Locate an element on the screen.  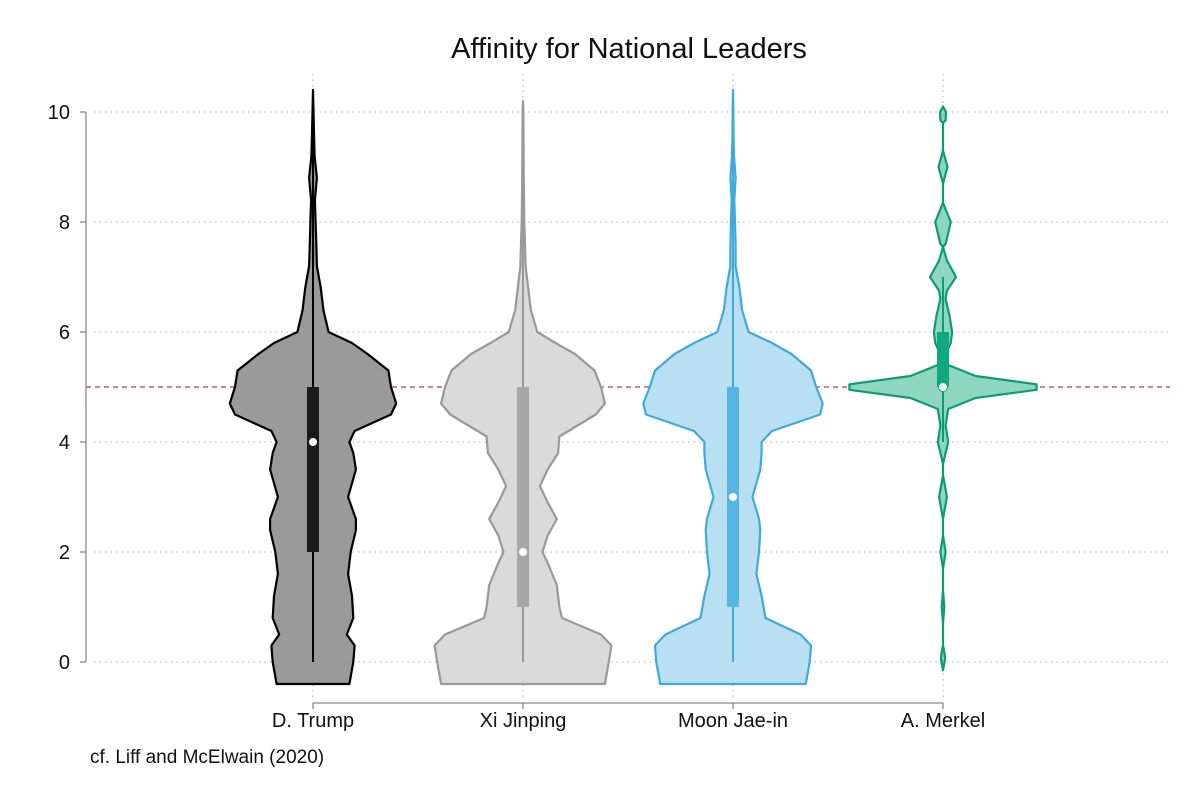
violin-xi-jinping is located at coordinates (523, 392).